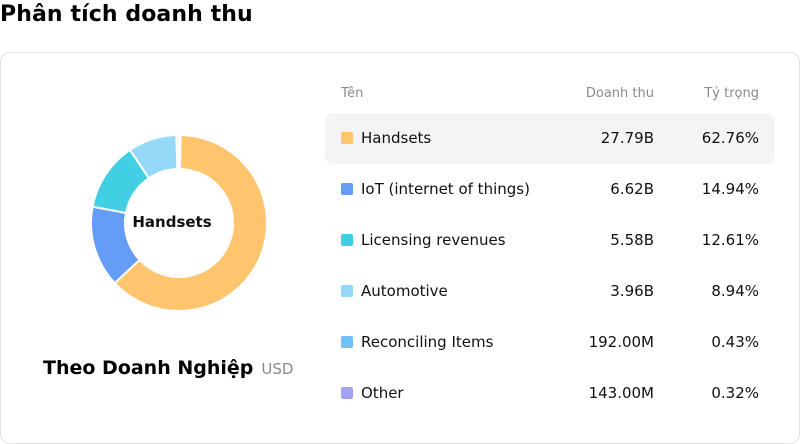 This screenshot has height=444, width=800. I want to click on column-header-share: Tỷ trọng, so click(731, 93).